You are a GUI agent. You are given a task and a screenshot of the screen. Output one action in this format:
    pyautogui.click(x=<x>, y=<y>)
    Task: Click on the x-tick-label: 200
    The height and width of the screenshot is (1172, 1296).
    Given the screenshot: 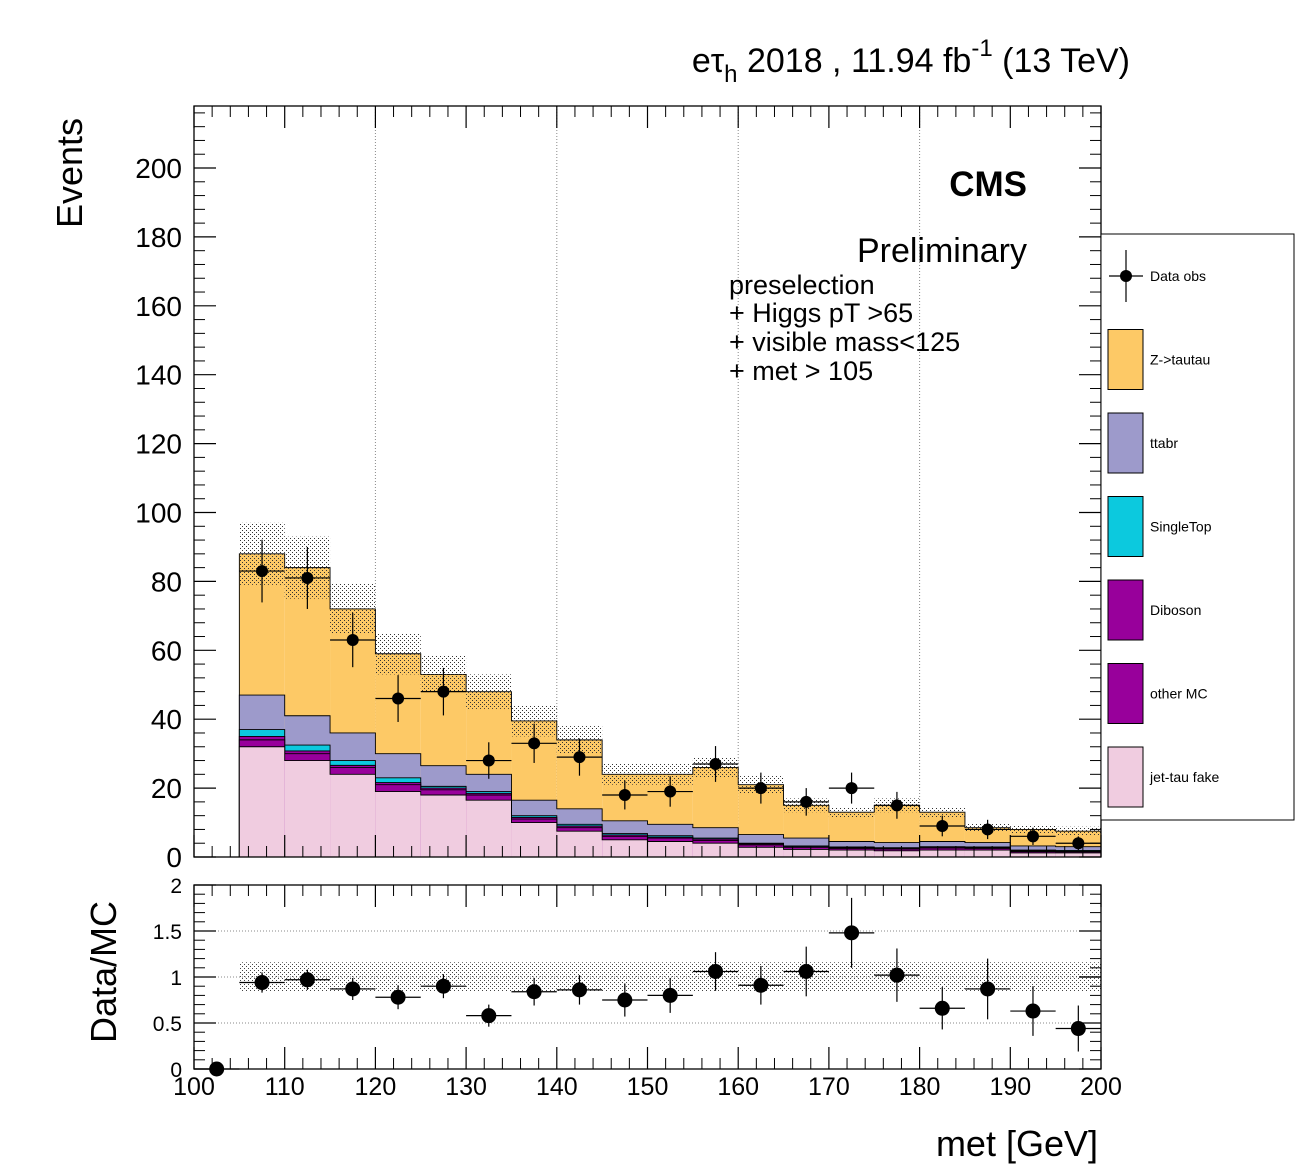 What is the action you would take?
    pyautogui.click(x=1101, y=1087)
    